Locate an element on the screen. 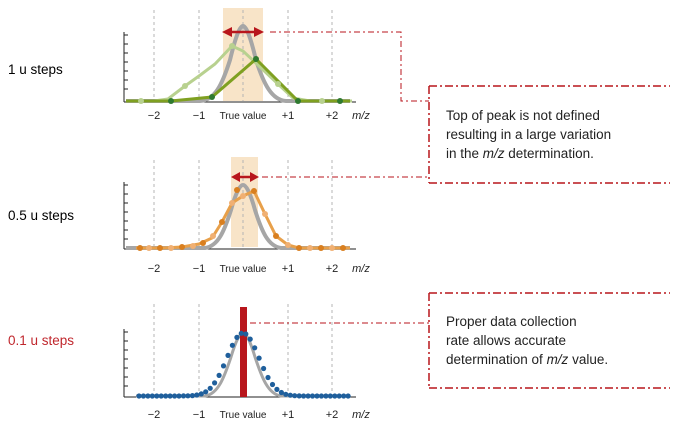 The height and width of the screenshot is (421, 674). panel-1u-steps: 1 u steps is located at coordinates (189, 65).